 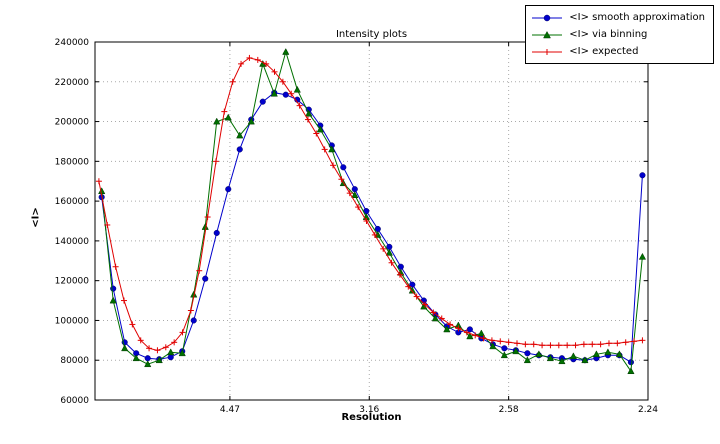 What do you see at coordinates (72, 162) in the screenshot?
I see `svg-text: 180000` at bounding box center [72, 162].